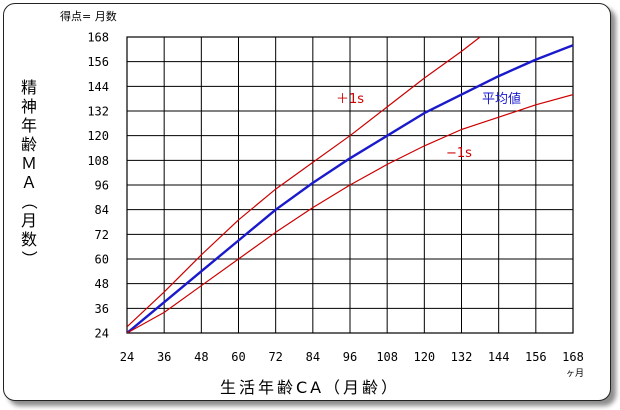 This screenshot has height=410, width=620. What do you see at coordinates (98, 87) in the screenshot?
I see `y-tick-label: 144` at bounding box center [98, 87].